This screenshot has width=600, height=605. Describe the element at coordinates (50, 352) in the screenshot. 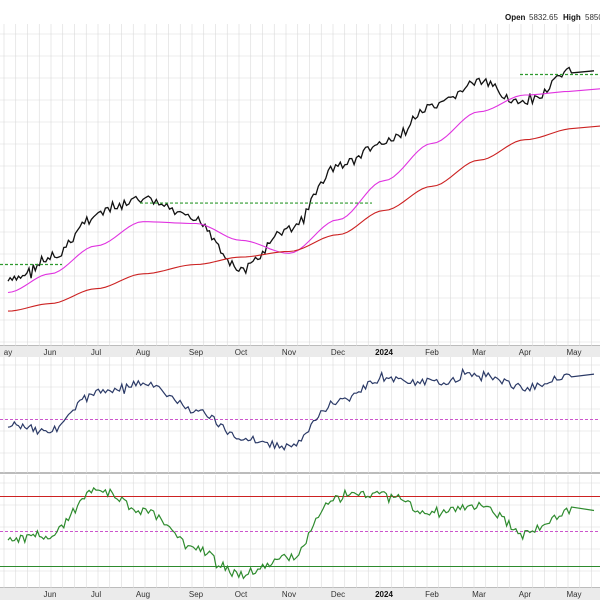

I see `month-tick-label: Jun` at that location.